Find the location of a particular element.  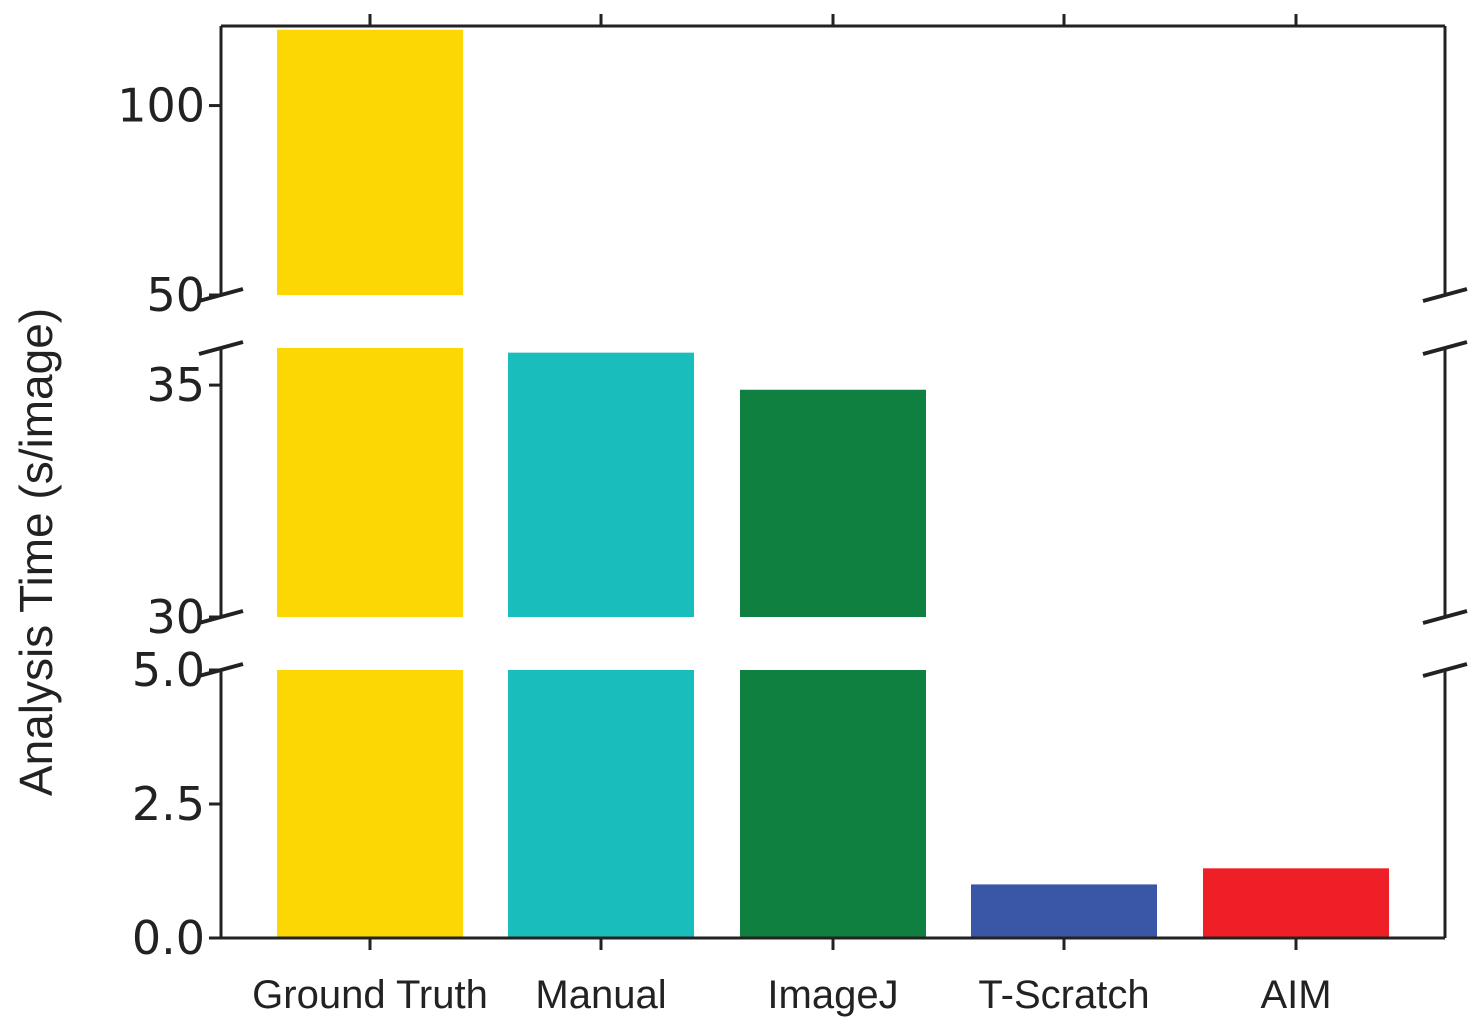

bar-imagej-seg1 is located at coordinates (833, 503).